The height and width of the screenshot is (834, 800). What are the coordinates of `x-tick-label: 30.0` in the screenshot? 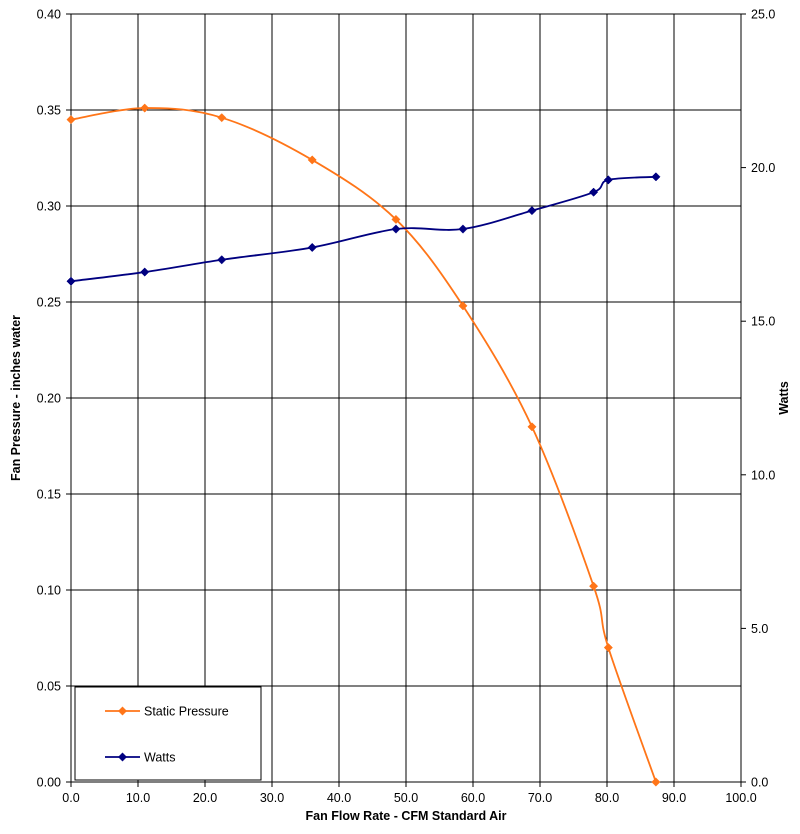 It's located at (272, 798).